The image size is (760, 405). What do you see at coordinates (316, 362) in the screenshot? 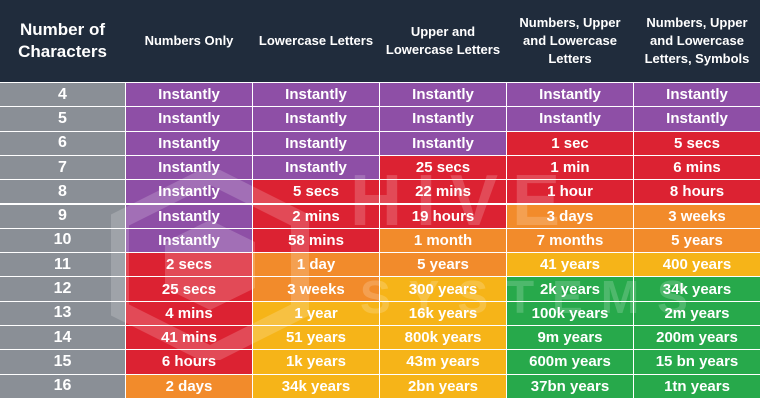
I see `crack-time-cell: 1k years` at bounding box center [316, 362].